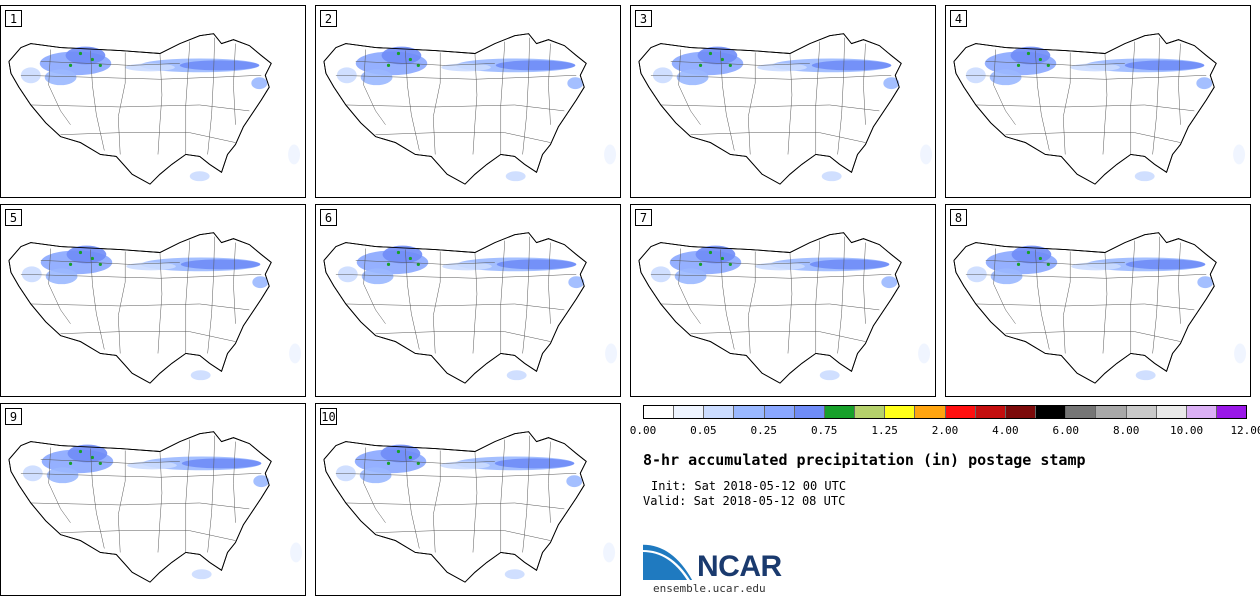 The image size is (1260, 597). I want to click on colorbar-tick-label: 12.00, so click(1245, 430).